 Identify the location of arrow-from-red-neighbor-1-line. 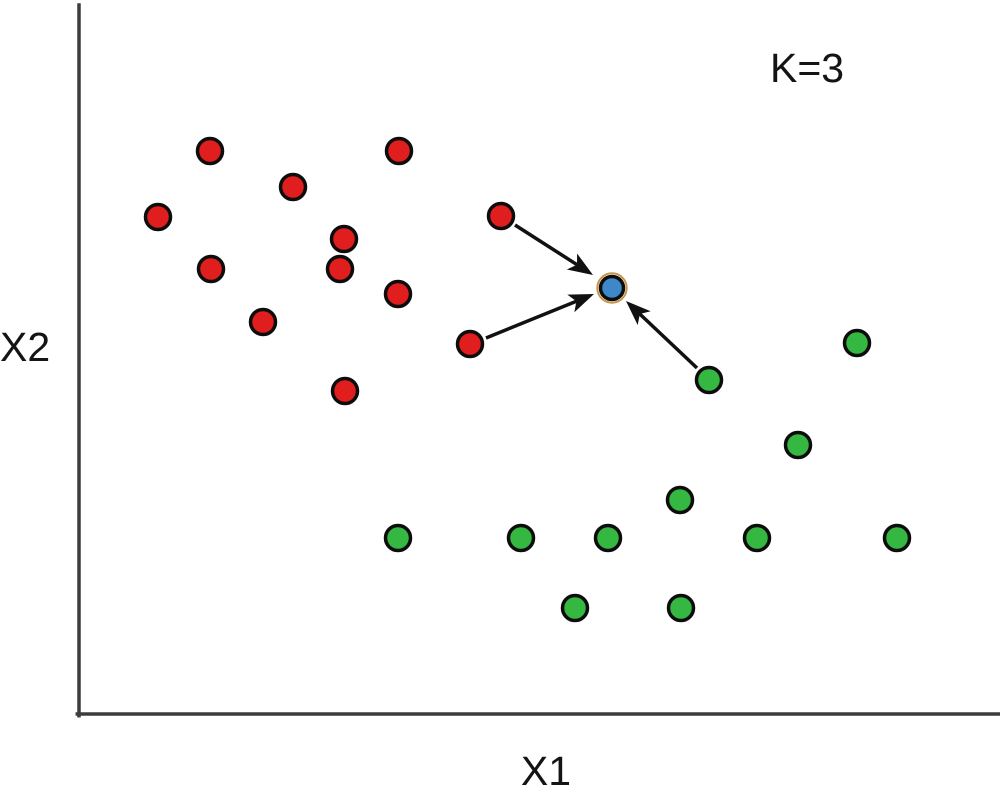
(546, 245).